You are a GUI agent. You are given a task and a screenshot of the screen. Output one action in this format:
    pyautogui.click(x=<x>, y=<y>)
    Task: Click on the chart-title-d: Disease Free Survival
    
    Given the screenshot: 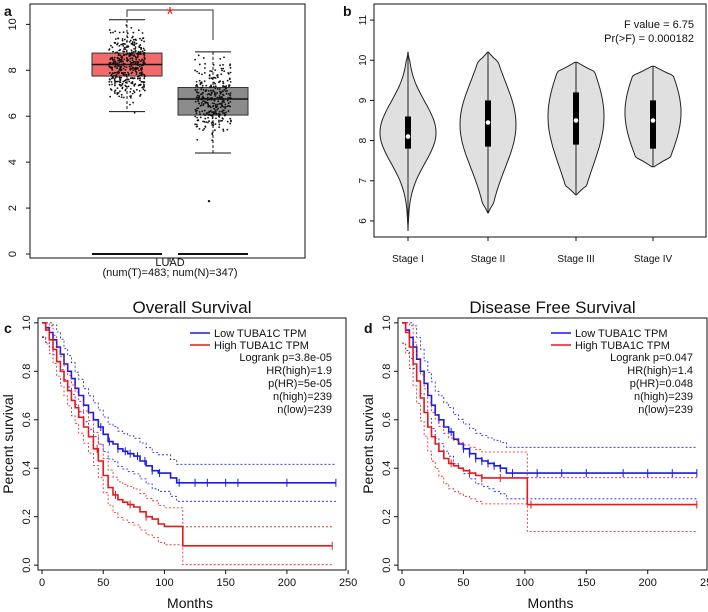 What is the action you would take?
    pyautogui.click(x=552, y=307)
    